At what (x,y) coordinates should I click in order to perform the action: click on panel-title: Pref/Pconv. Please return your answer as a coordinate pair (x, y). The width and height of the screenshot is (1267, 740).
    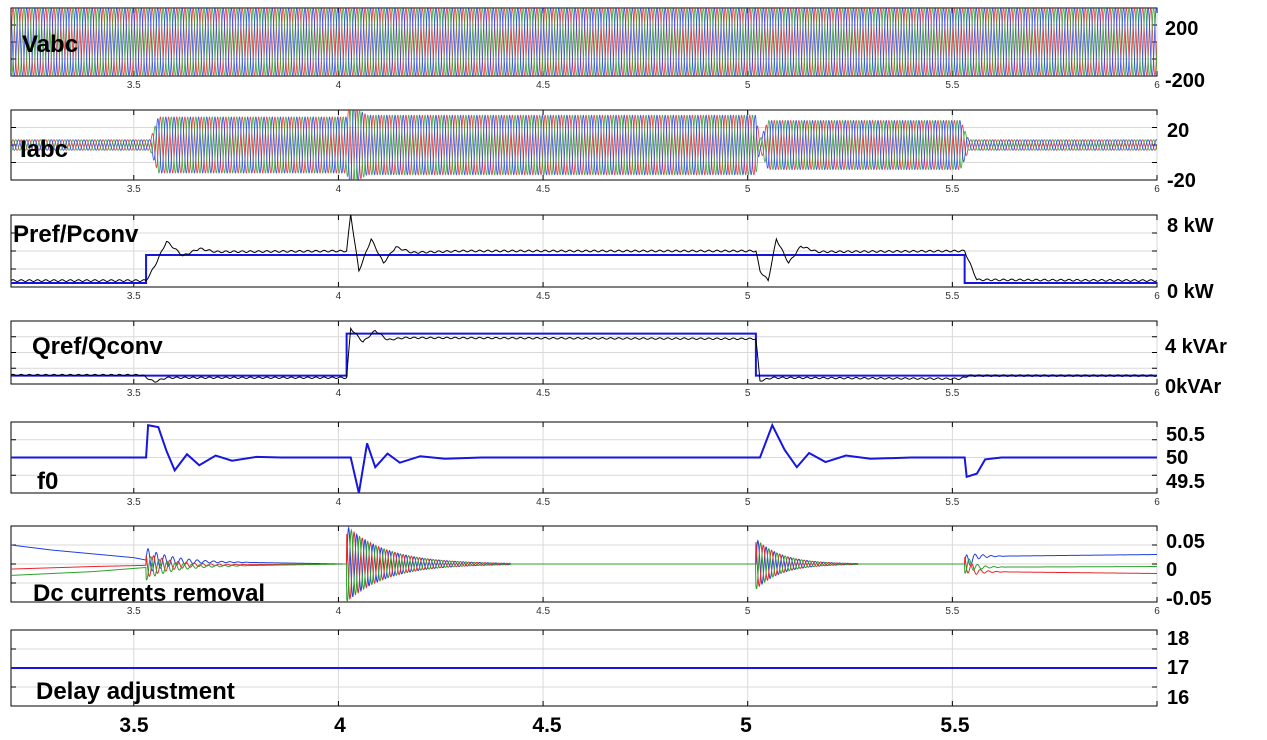
    Looking at the image, I should click on (76, 234).